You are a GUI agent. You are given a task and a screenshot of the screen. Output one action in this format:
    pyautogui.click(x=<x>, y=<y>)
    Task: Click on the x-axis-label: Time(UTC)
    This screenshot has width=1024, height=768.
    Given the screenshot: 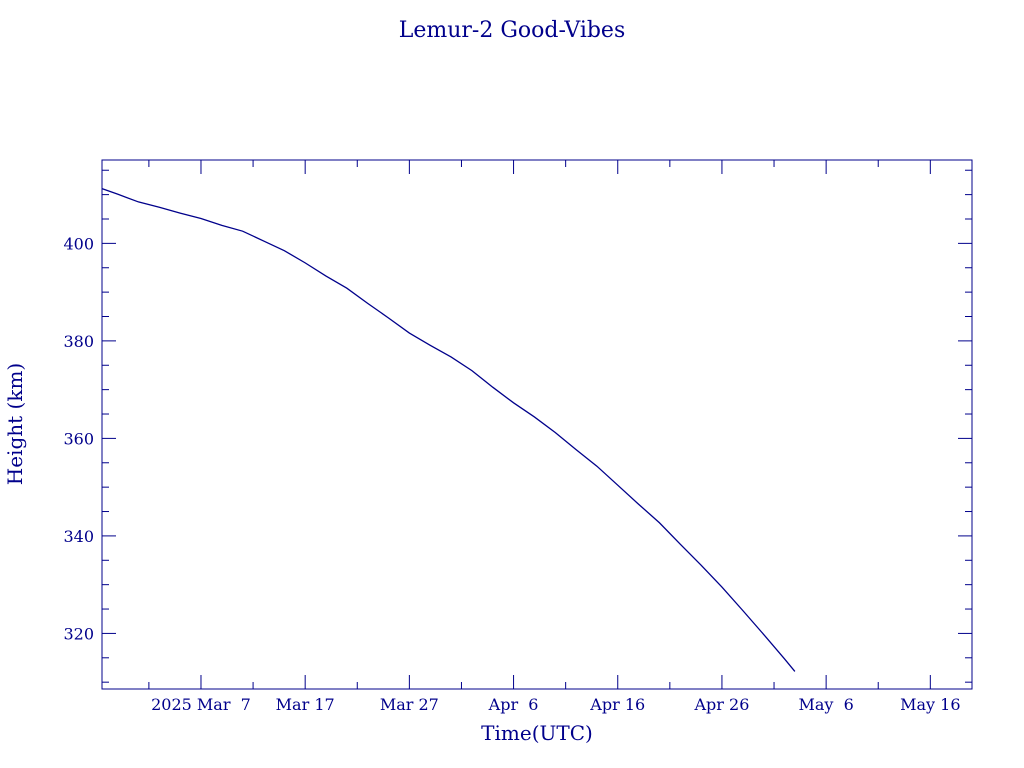 What is the action you would take?
    pyautogui.click(x=537, y=733)
    